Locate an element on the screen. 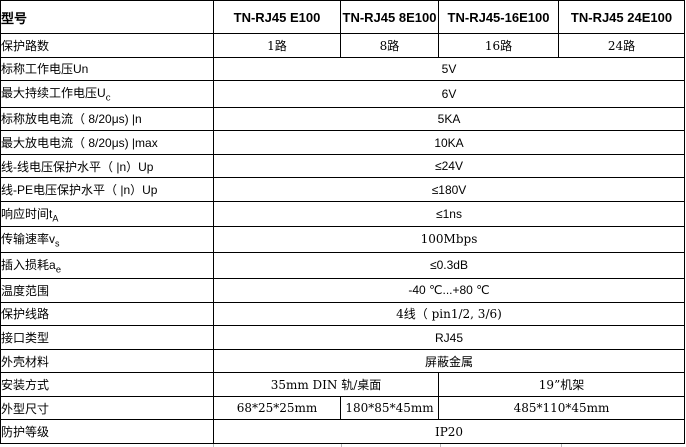 The height and width of the screenshot is (447, 686). table-row: 接口类型 RJ45 is located at coordinates (342, 337).